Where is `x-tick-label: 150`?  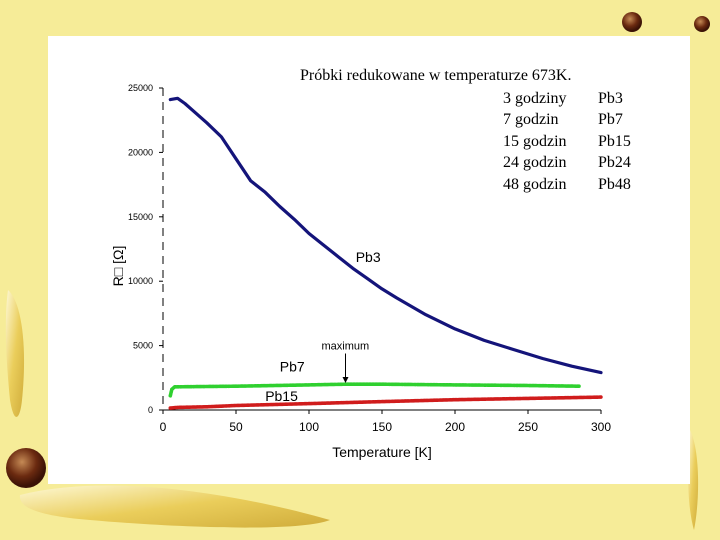
x-tick-label: 150 is located at coordinates (382, 427).